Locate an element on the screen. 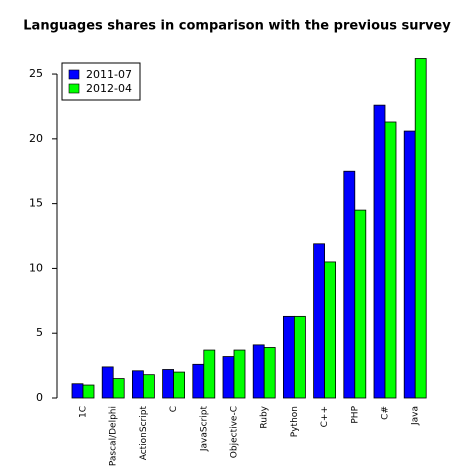  x-tick-label: PHP is located at coordinates (355, 414).